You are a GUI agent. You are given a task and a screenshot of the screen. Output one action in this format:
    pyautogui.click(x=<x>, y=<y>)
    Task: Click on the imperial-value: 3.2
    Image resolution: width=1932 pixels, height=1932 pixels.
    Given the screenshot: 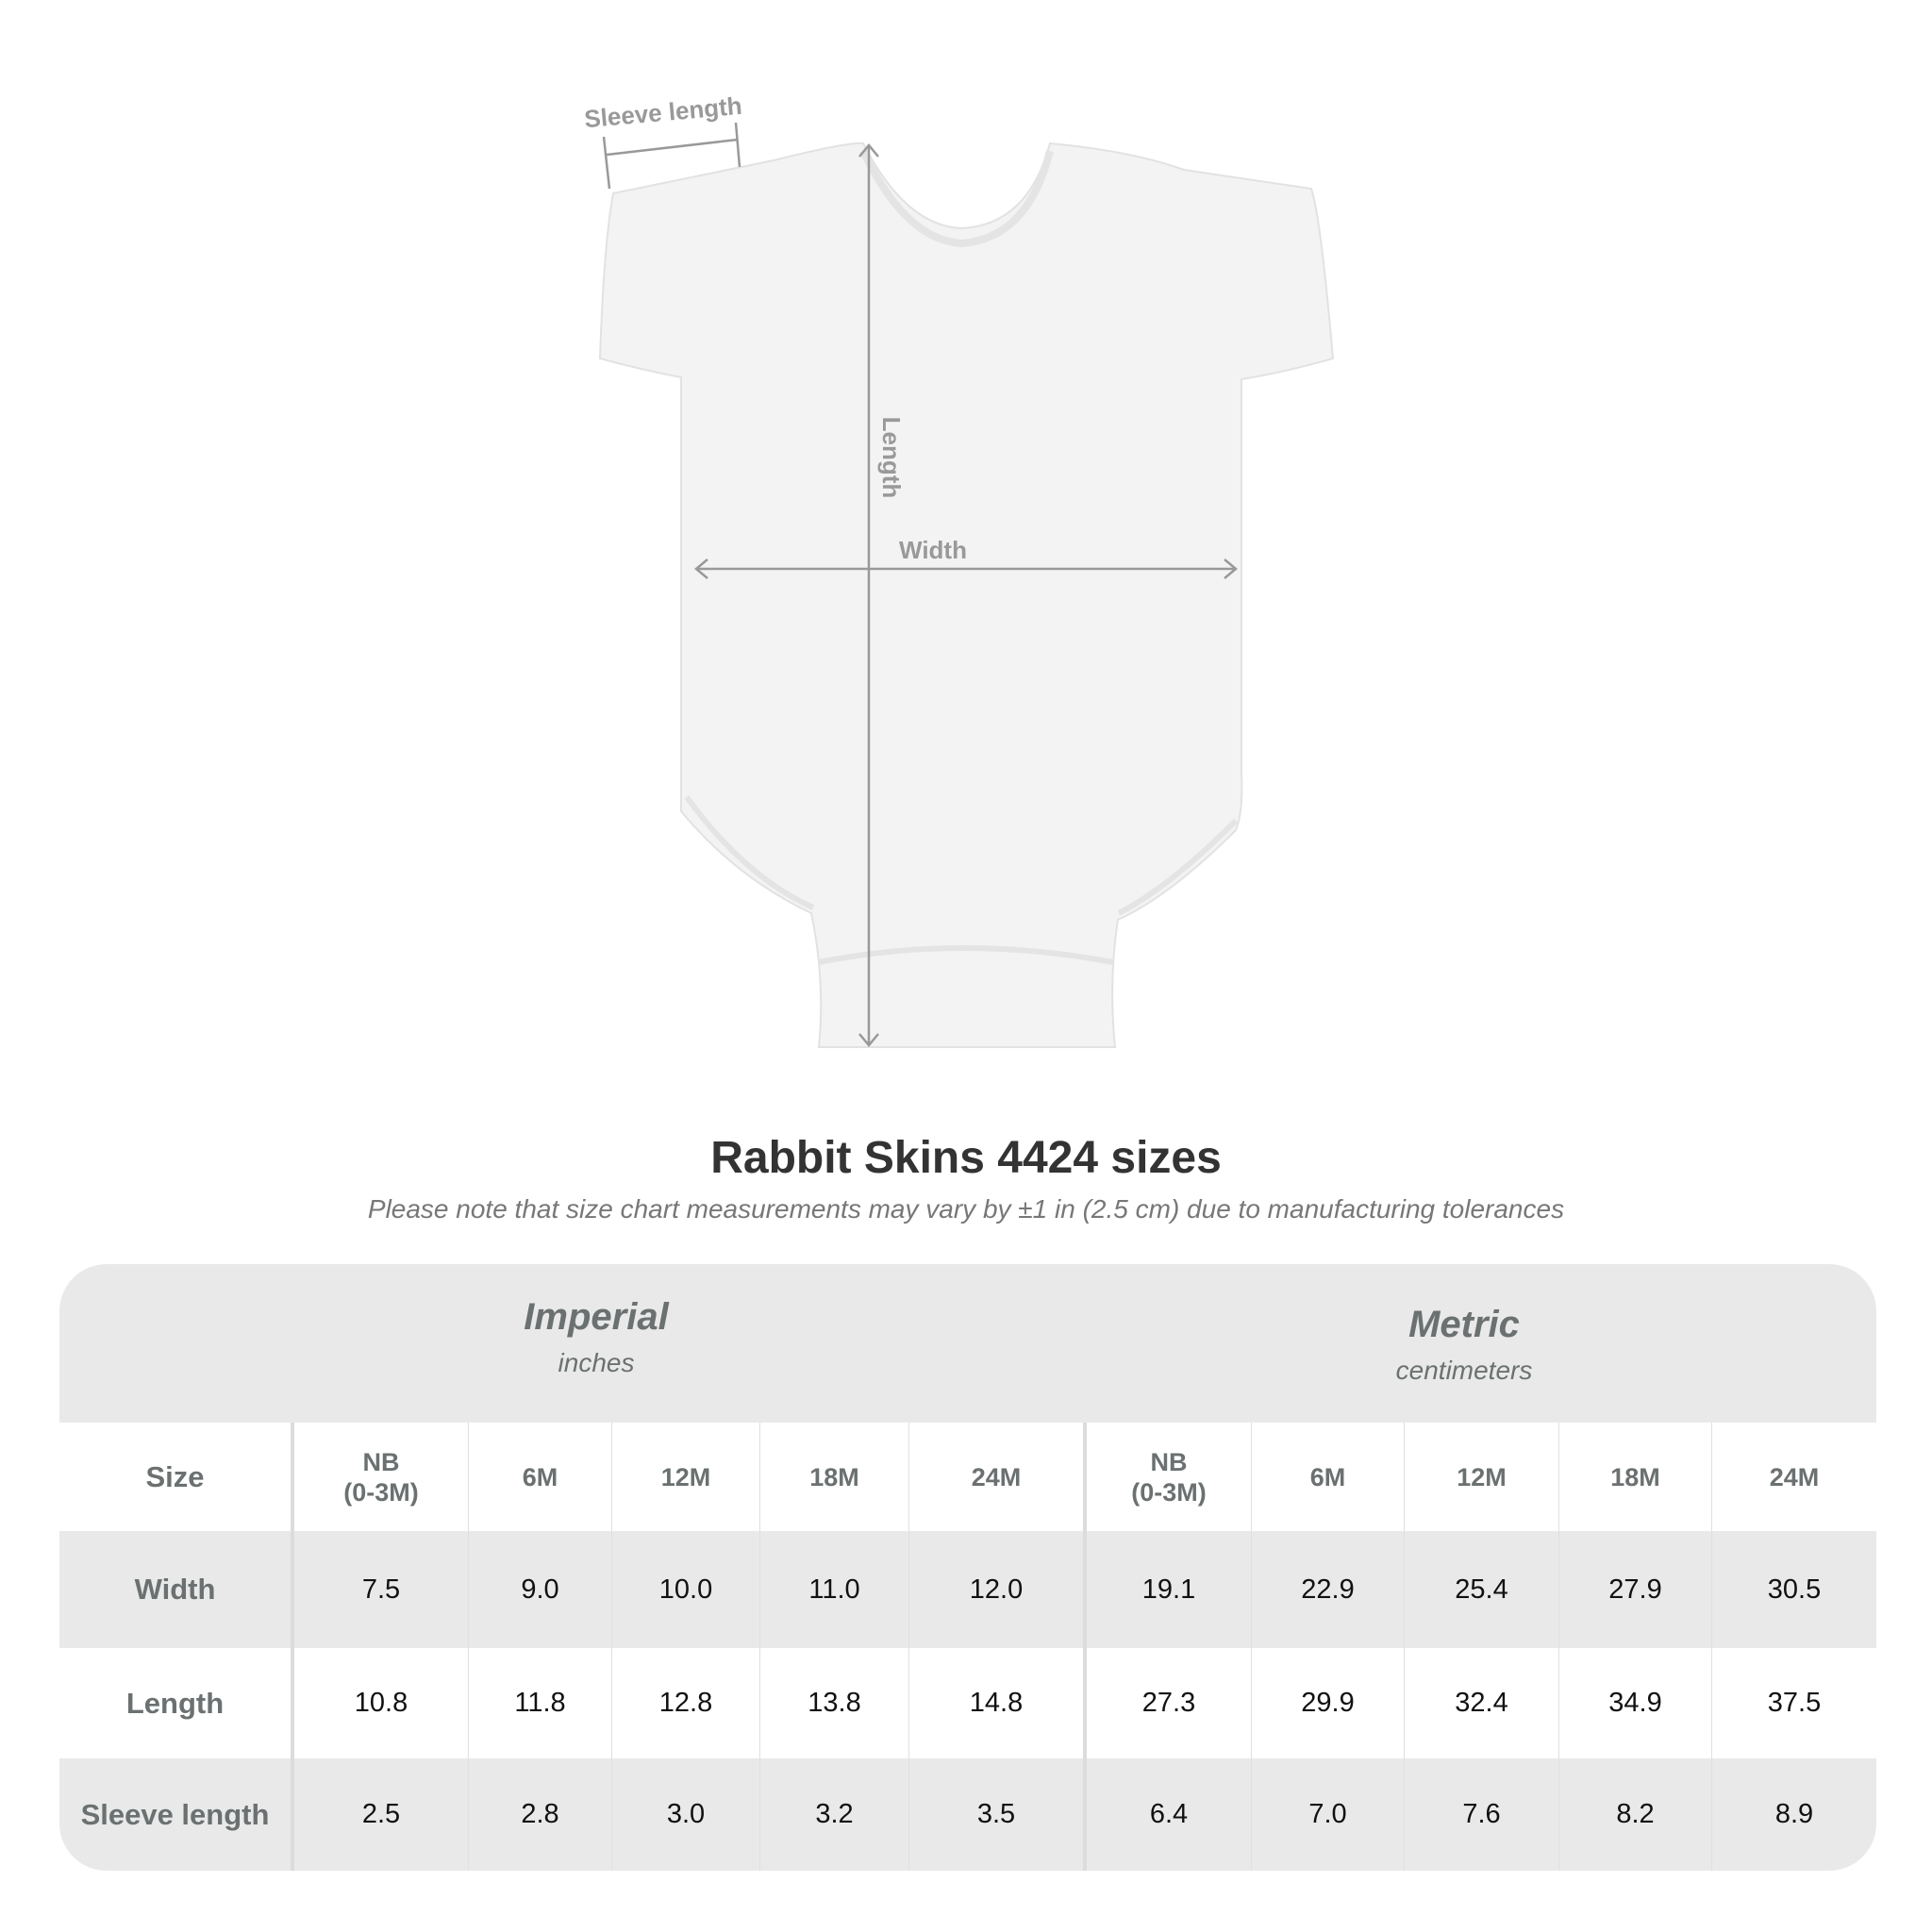 What is the action you would take?
    pyautogui.click(x=833, y=1814)
    